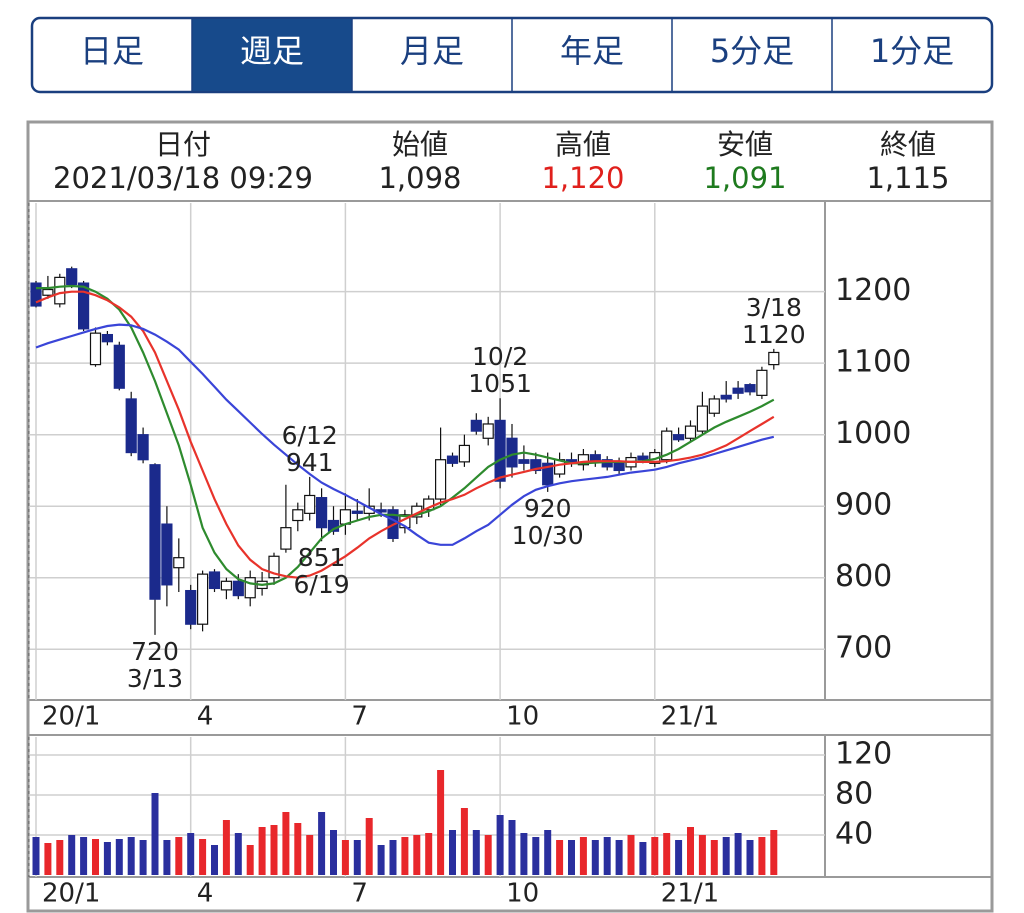 This screenshot has width=1024, height=913. What do you see at coordinates (183, 144) in the screenshot?
I see `quote-label: 日付` at bounding box center [183, 144].